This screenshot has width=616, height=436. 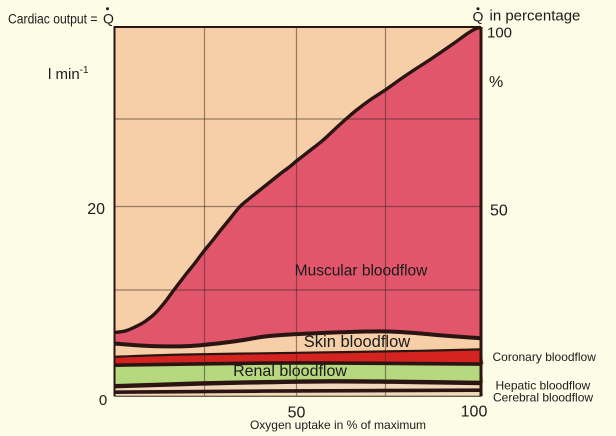 I want to click on svg-text: in percentage, so click(x=535, y=16).